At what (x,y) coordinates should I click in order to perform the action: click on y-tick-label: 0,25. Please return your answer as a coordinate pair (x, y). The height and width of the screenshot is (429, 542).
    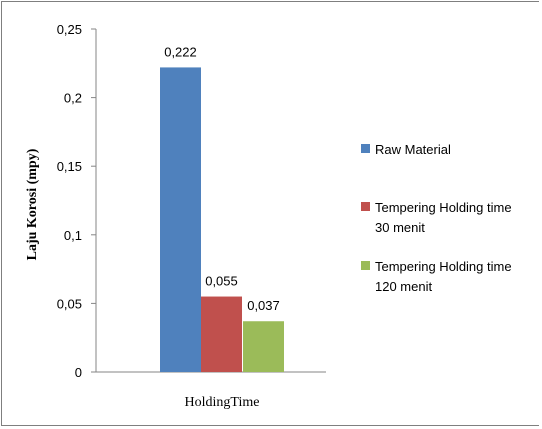
    Looking at the image, I should click on (69, 29).